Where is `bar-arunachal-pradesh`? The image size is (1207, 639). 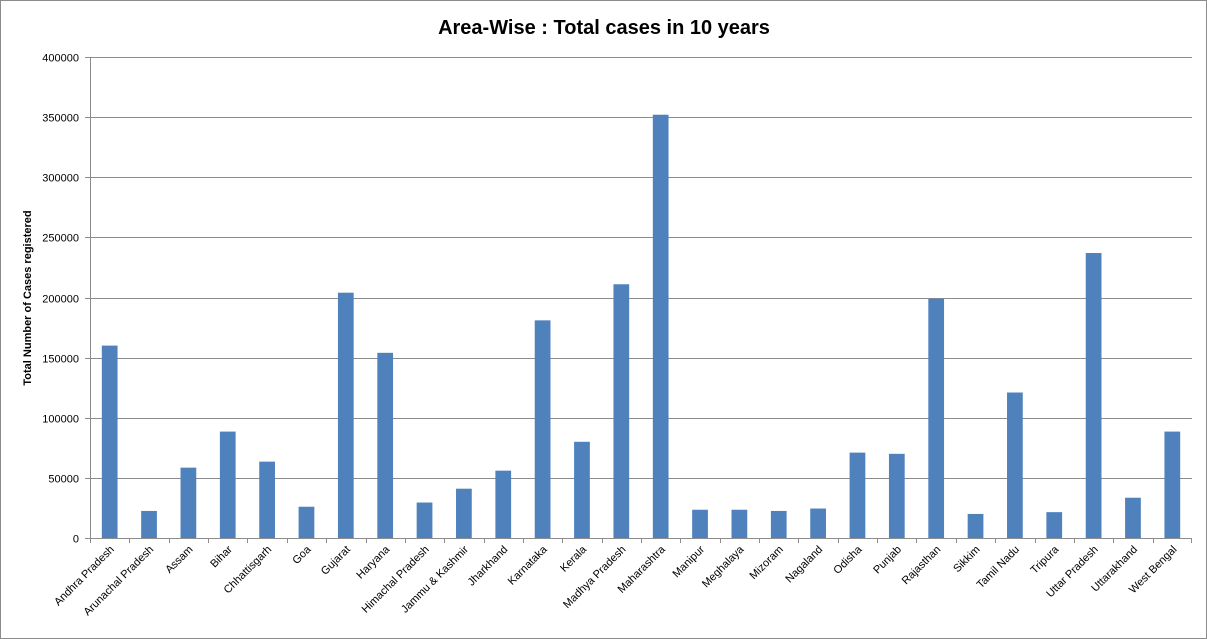 bar-arunachal-pradesh is located at coordinates (149, 524).